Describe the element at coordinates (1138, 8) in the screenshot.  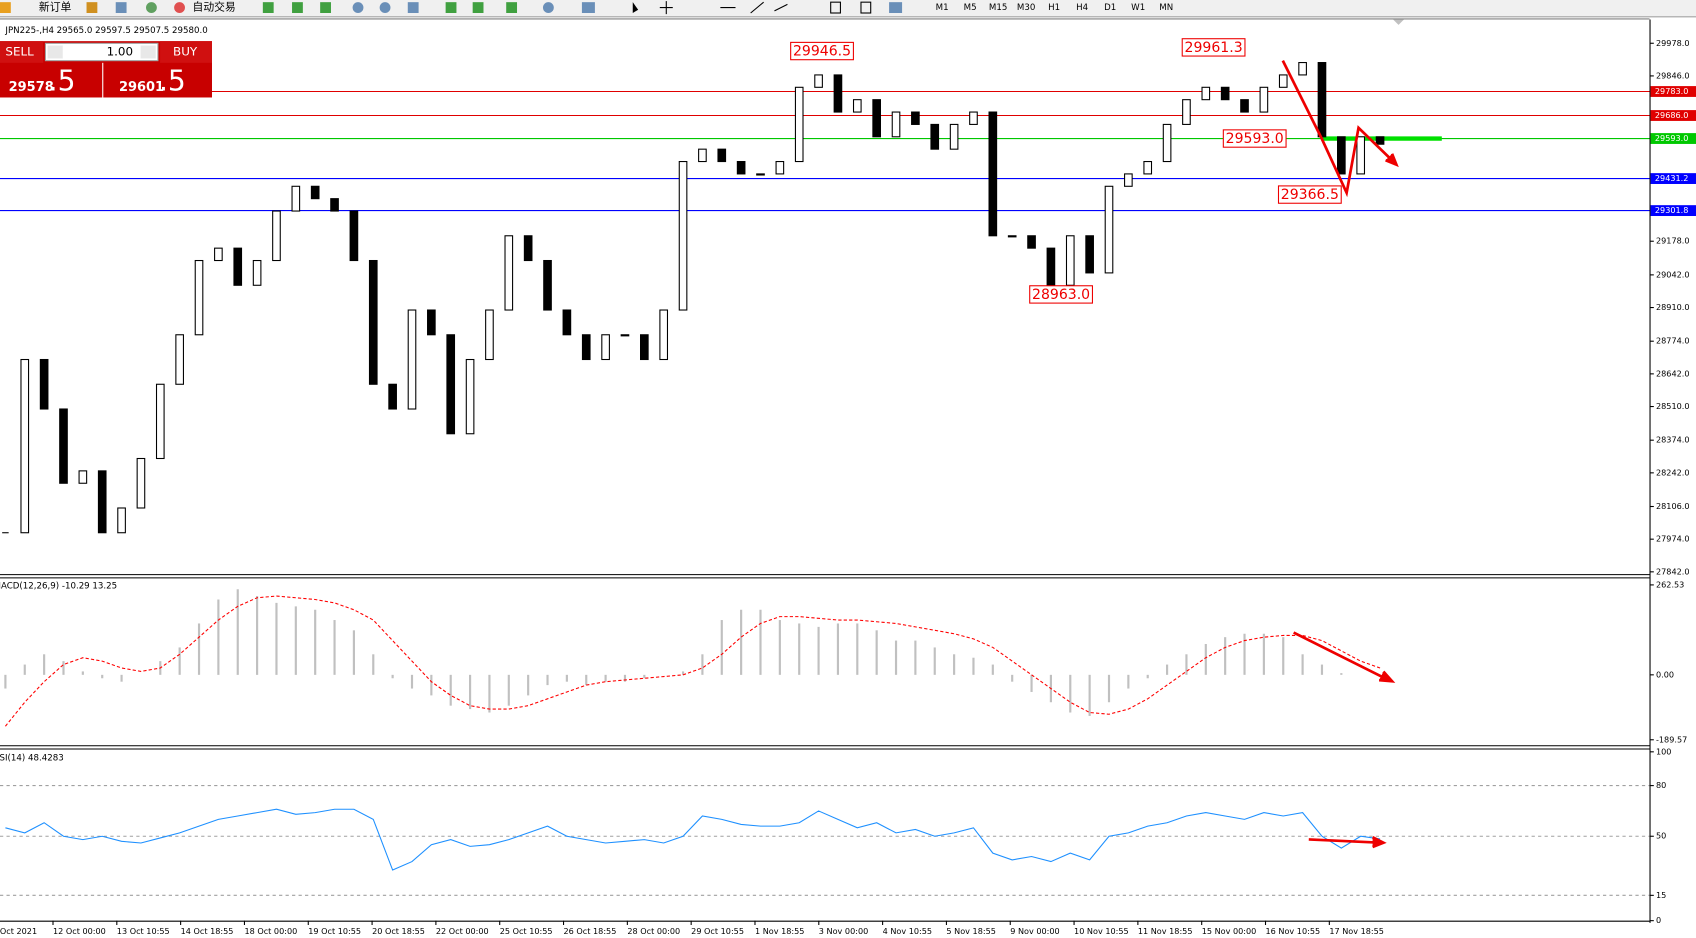
I see `timeframe-button: W1` at that location.